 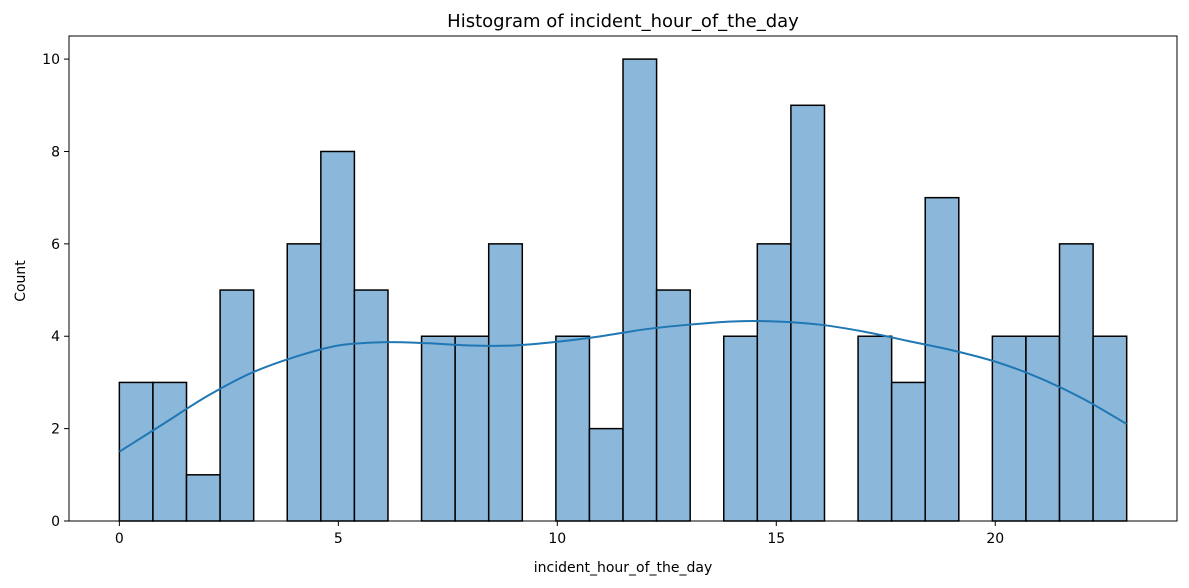 I want to click on y-tick-label-8: 8, so click(x=55, y=152).